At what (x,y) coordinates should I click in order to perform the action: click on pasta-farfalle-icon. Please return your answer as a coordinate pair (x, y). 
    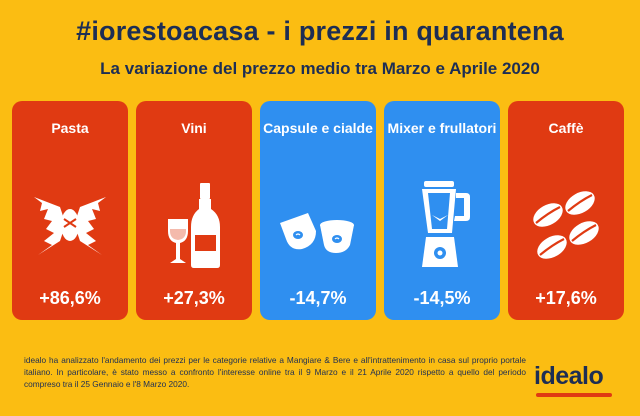
    Looking at the image, I should click on (70, 226).